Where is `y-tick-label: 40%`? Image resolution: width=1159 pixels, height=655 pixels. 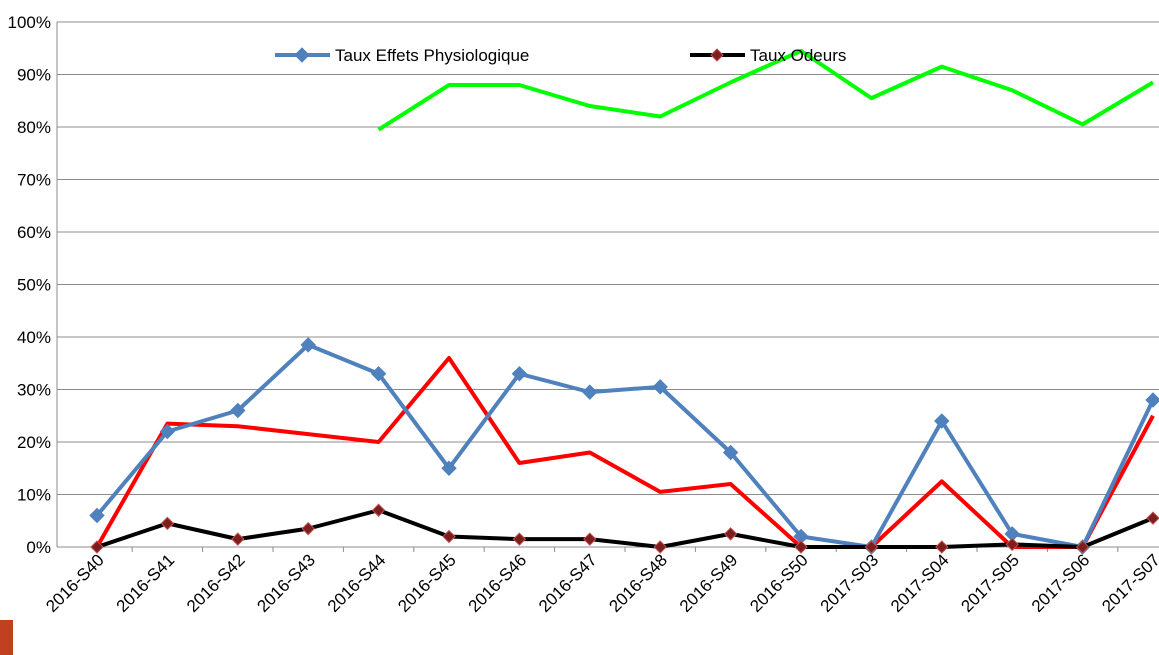 y-tick-label: 40% is located at coordinates (34, 337).